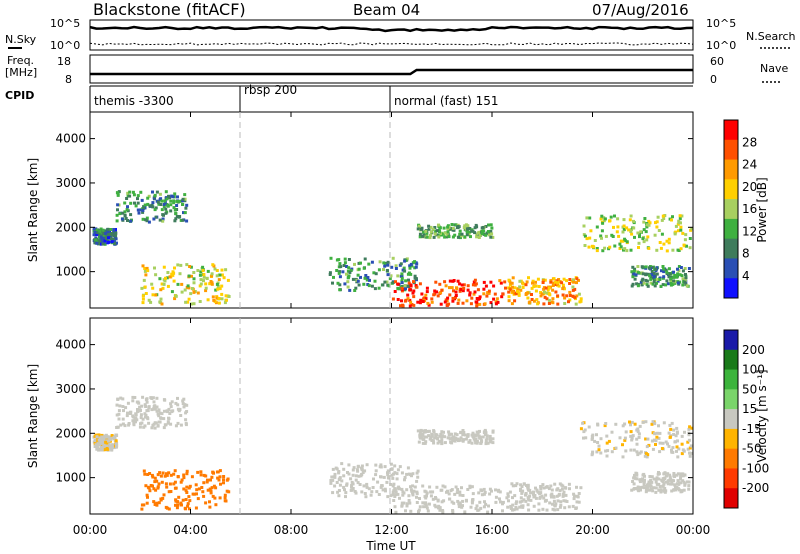  What do you see at coordinates (762, 209) in the screenshot?
I see `power-colorbar-label: Power [dB]` at bounding box center [762, 209].